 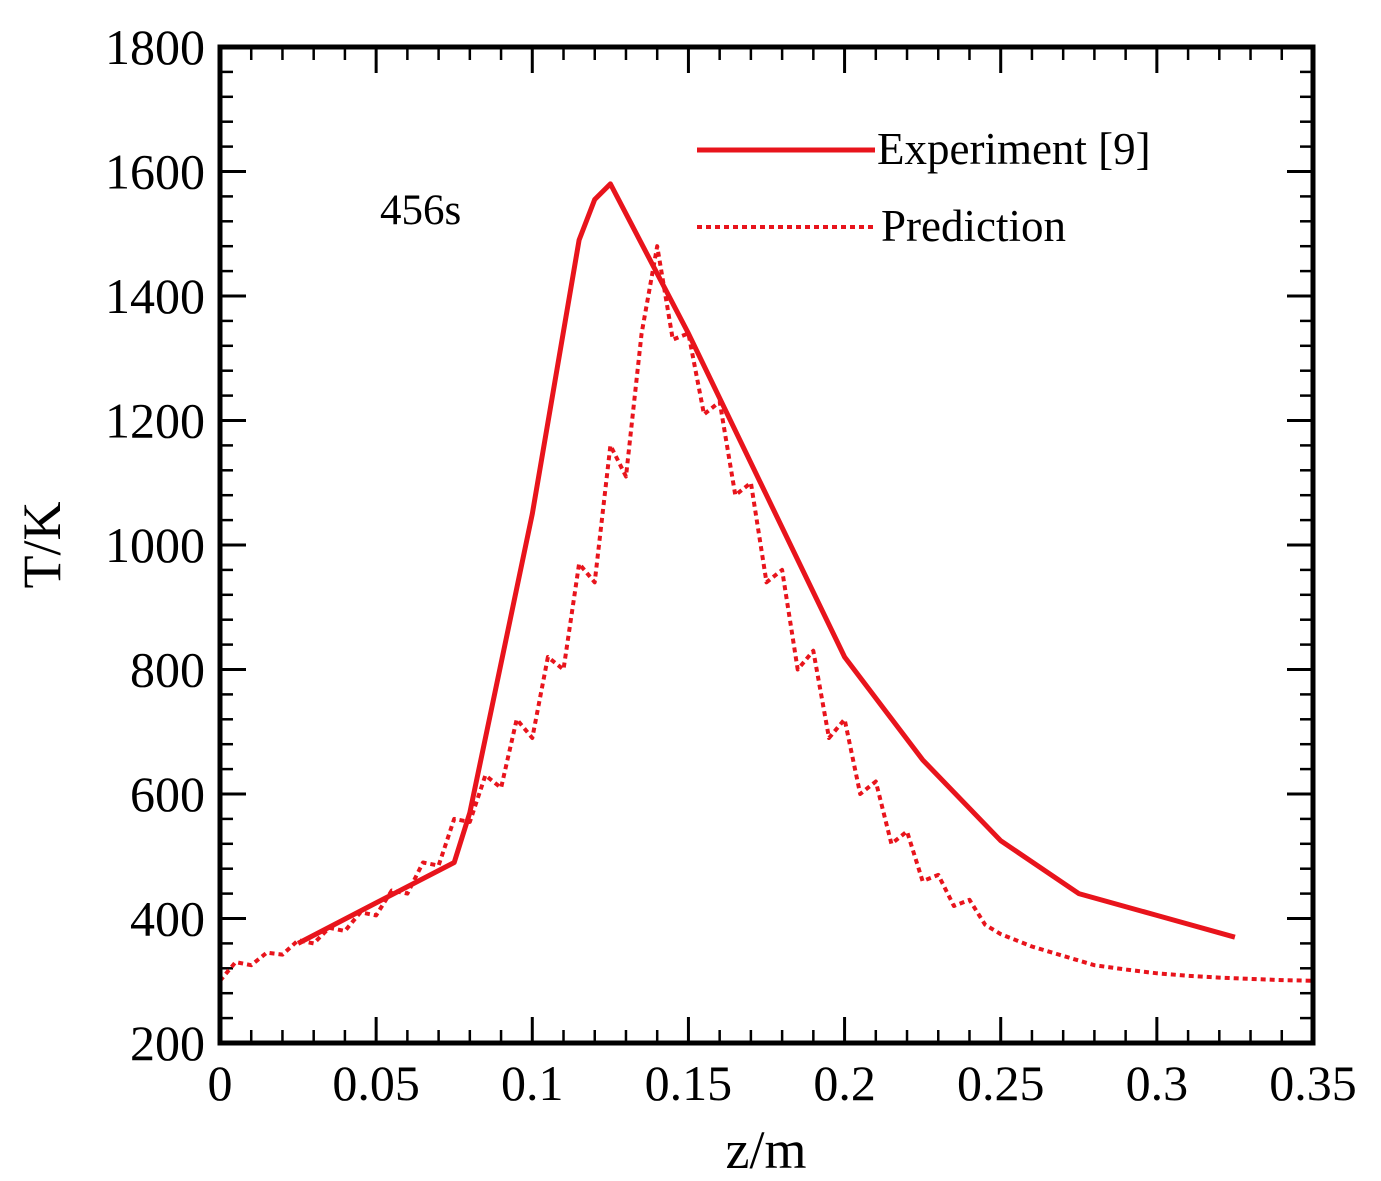 I want to click on x-tick-label: 0.05, so click(x=376, y=1083).